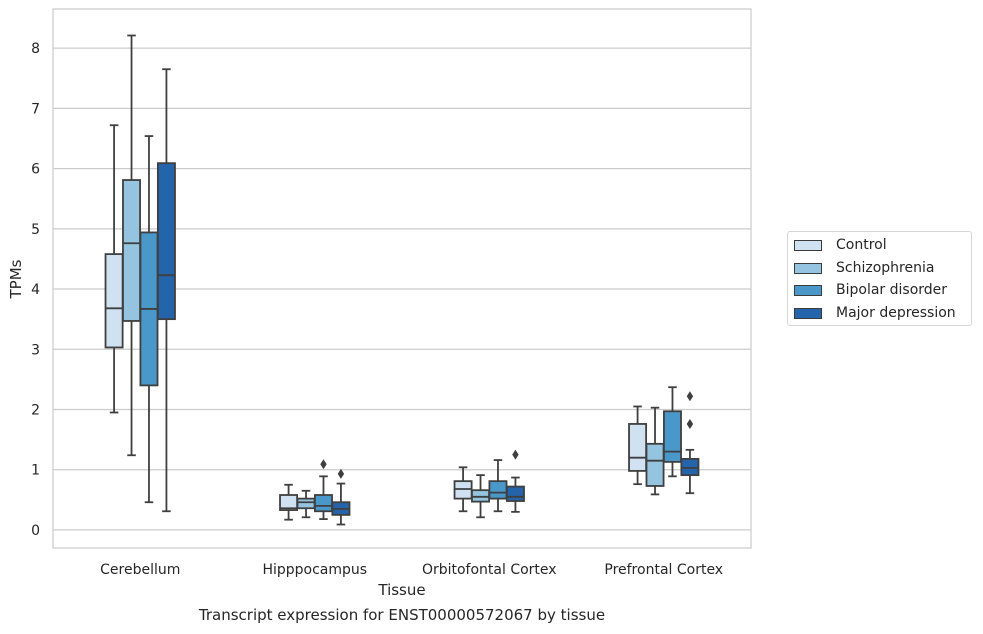  I want to click on y-tick-label: 2, so click(35, 410).